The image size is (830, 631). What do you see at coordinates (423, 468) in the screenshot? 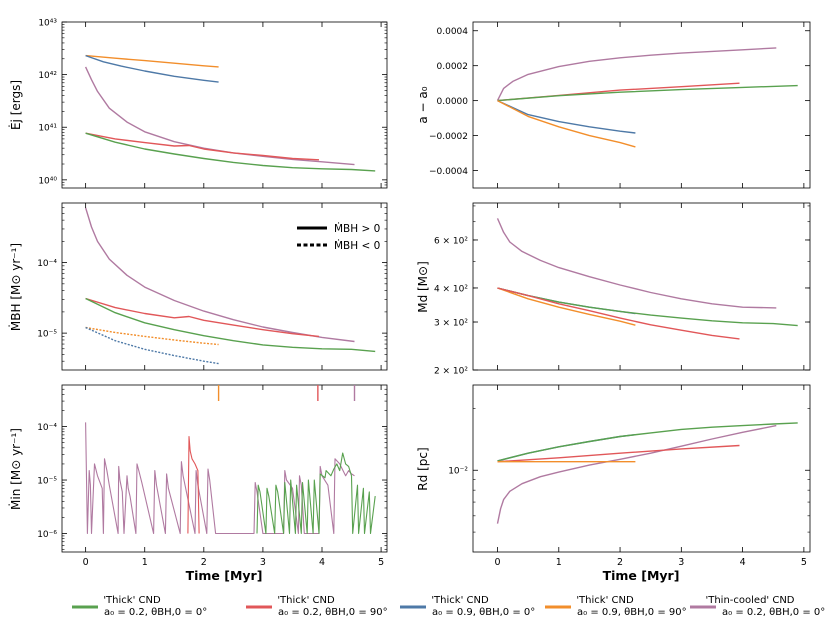
I see `y-label-disc-radius: Rd [pc]` at bounding box center [423, 468].